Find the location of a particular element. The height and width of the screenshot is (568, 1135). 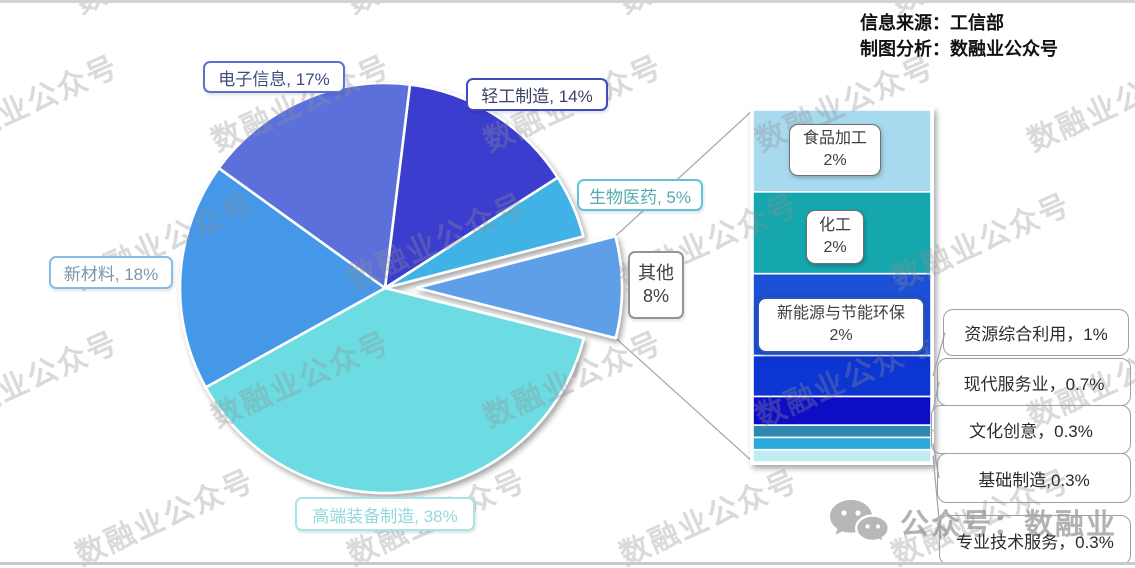

callout-cultural-creativity: 文化创意，0.3% is located at coordinates (1031, 429).